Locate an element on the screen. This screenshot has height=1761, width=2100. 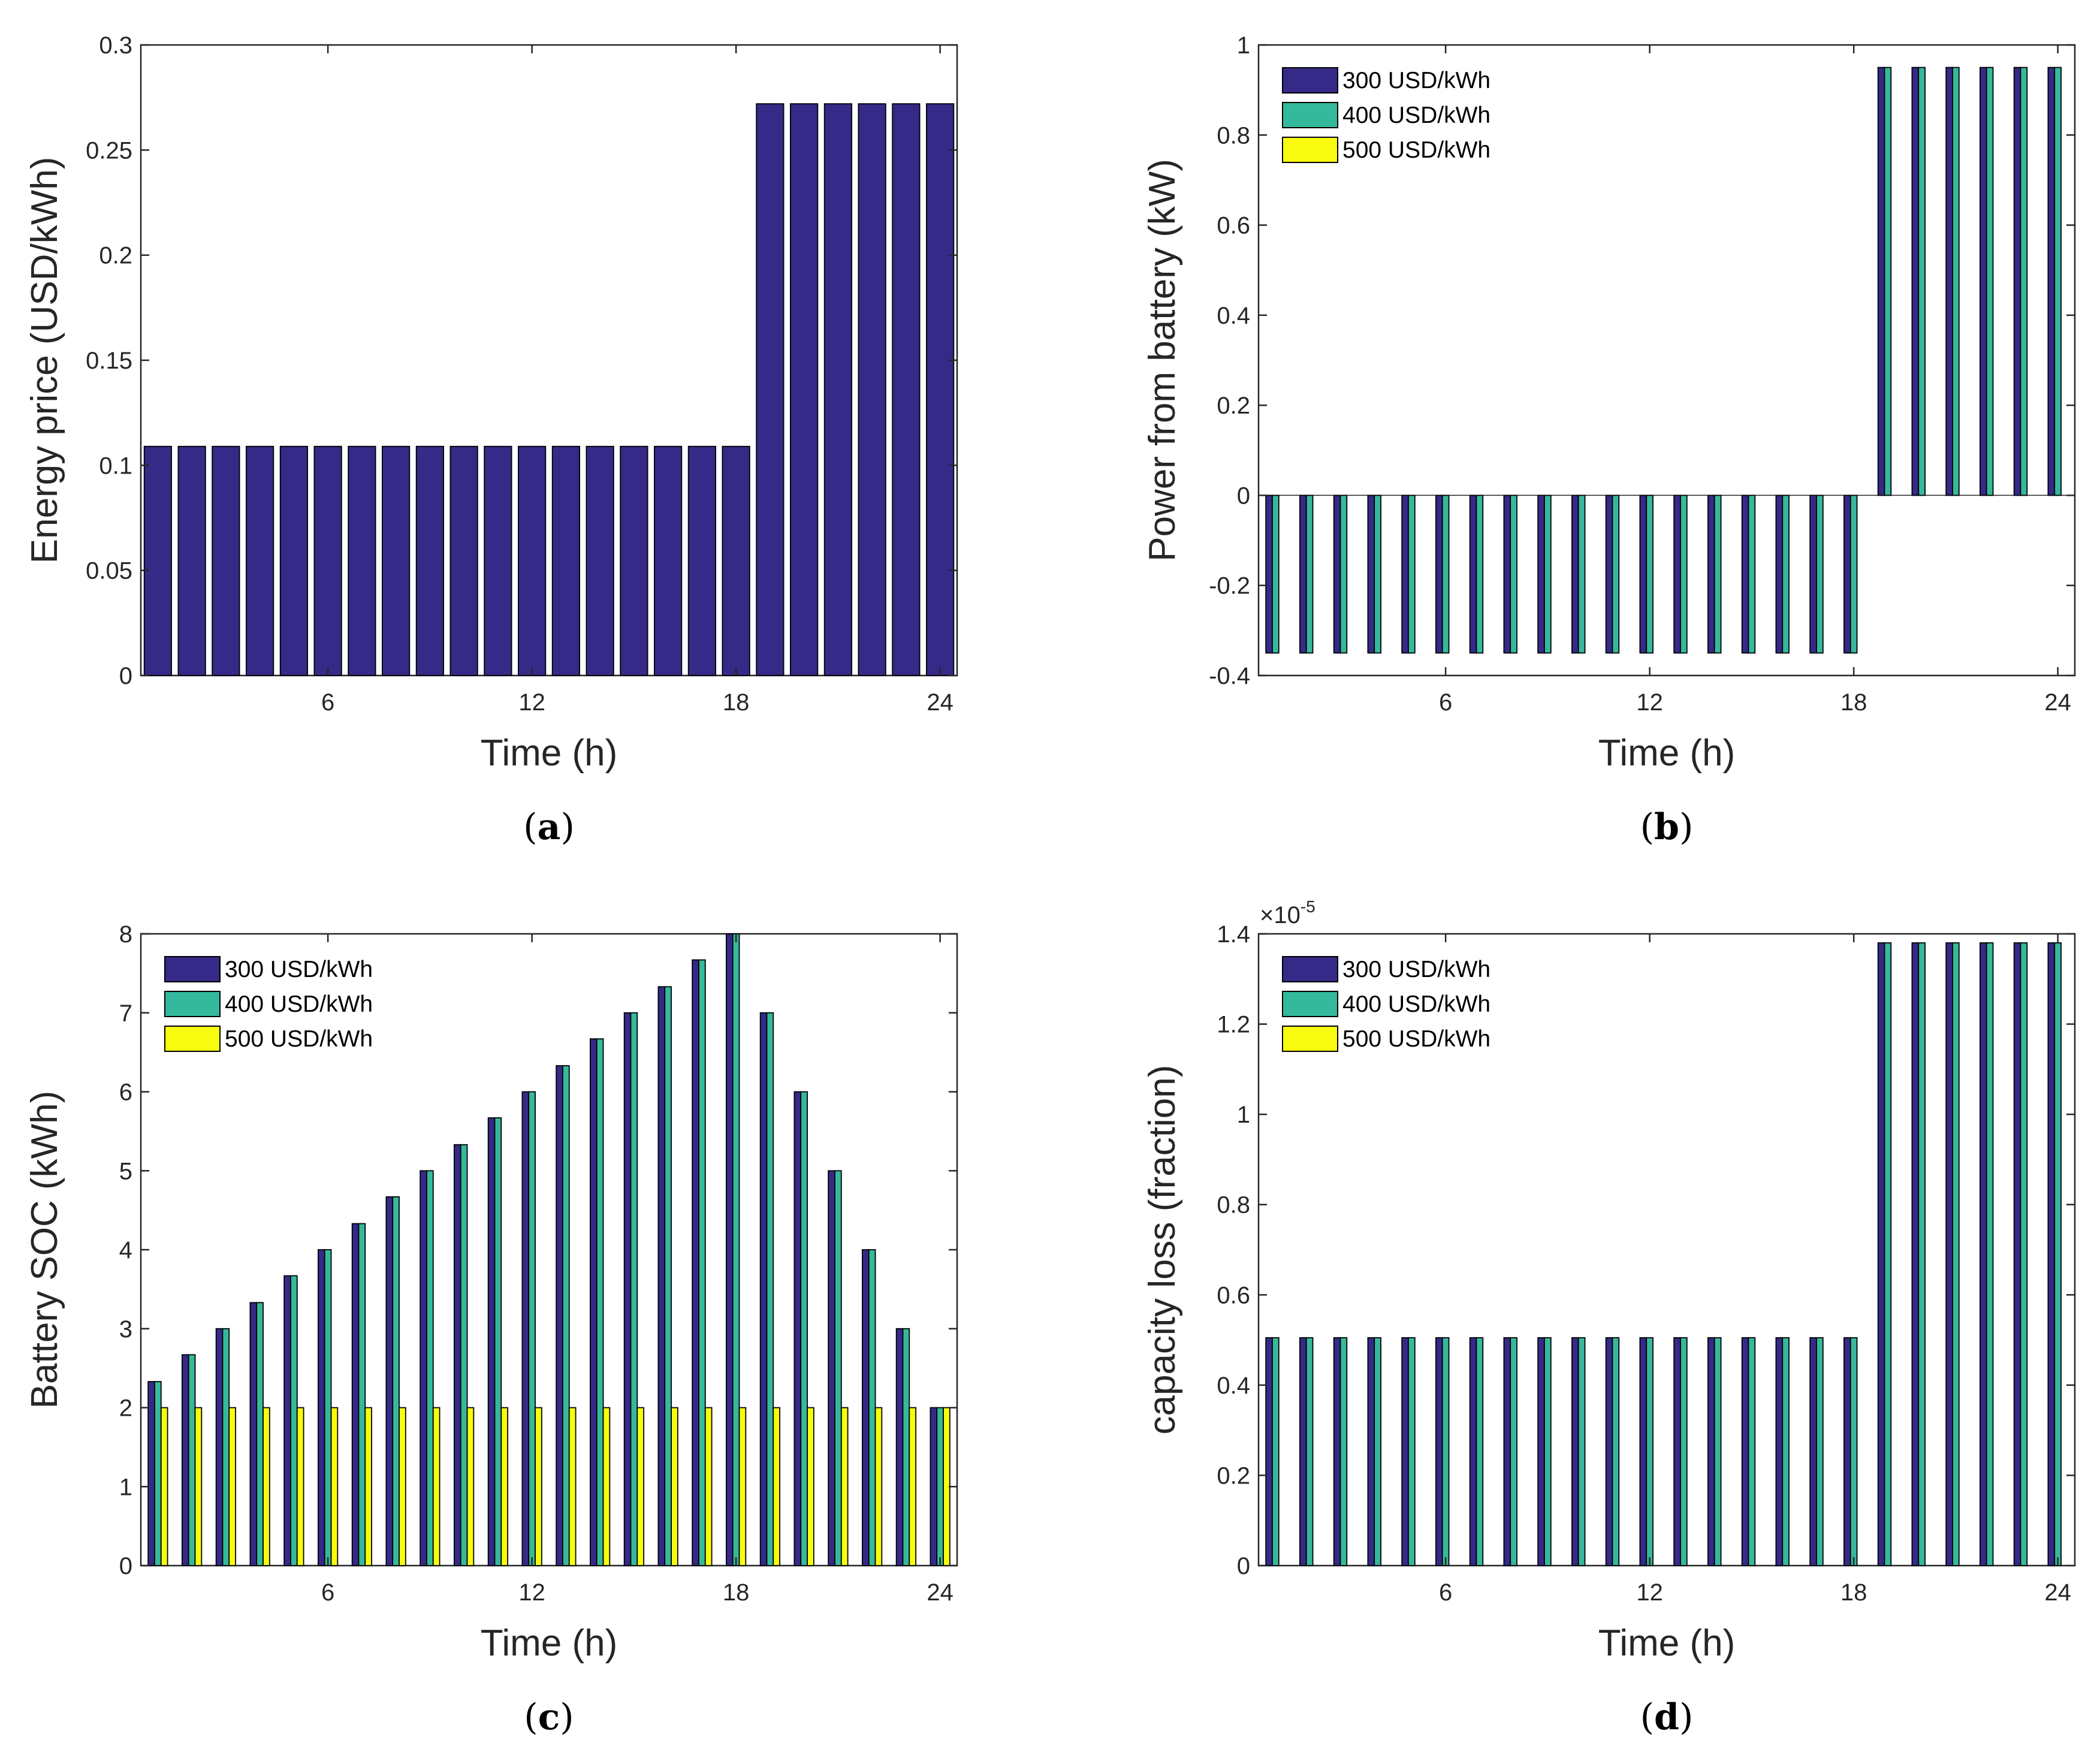
y-tick-label: 1 is located at coordinates (1243, 45).